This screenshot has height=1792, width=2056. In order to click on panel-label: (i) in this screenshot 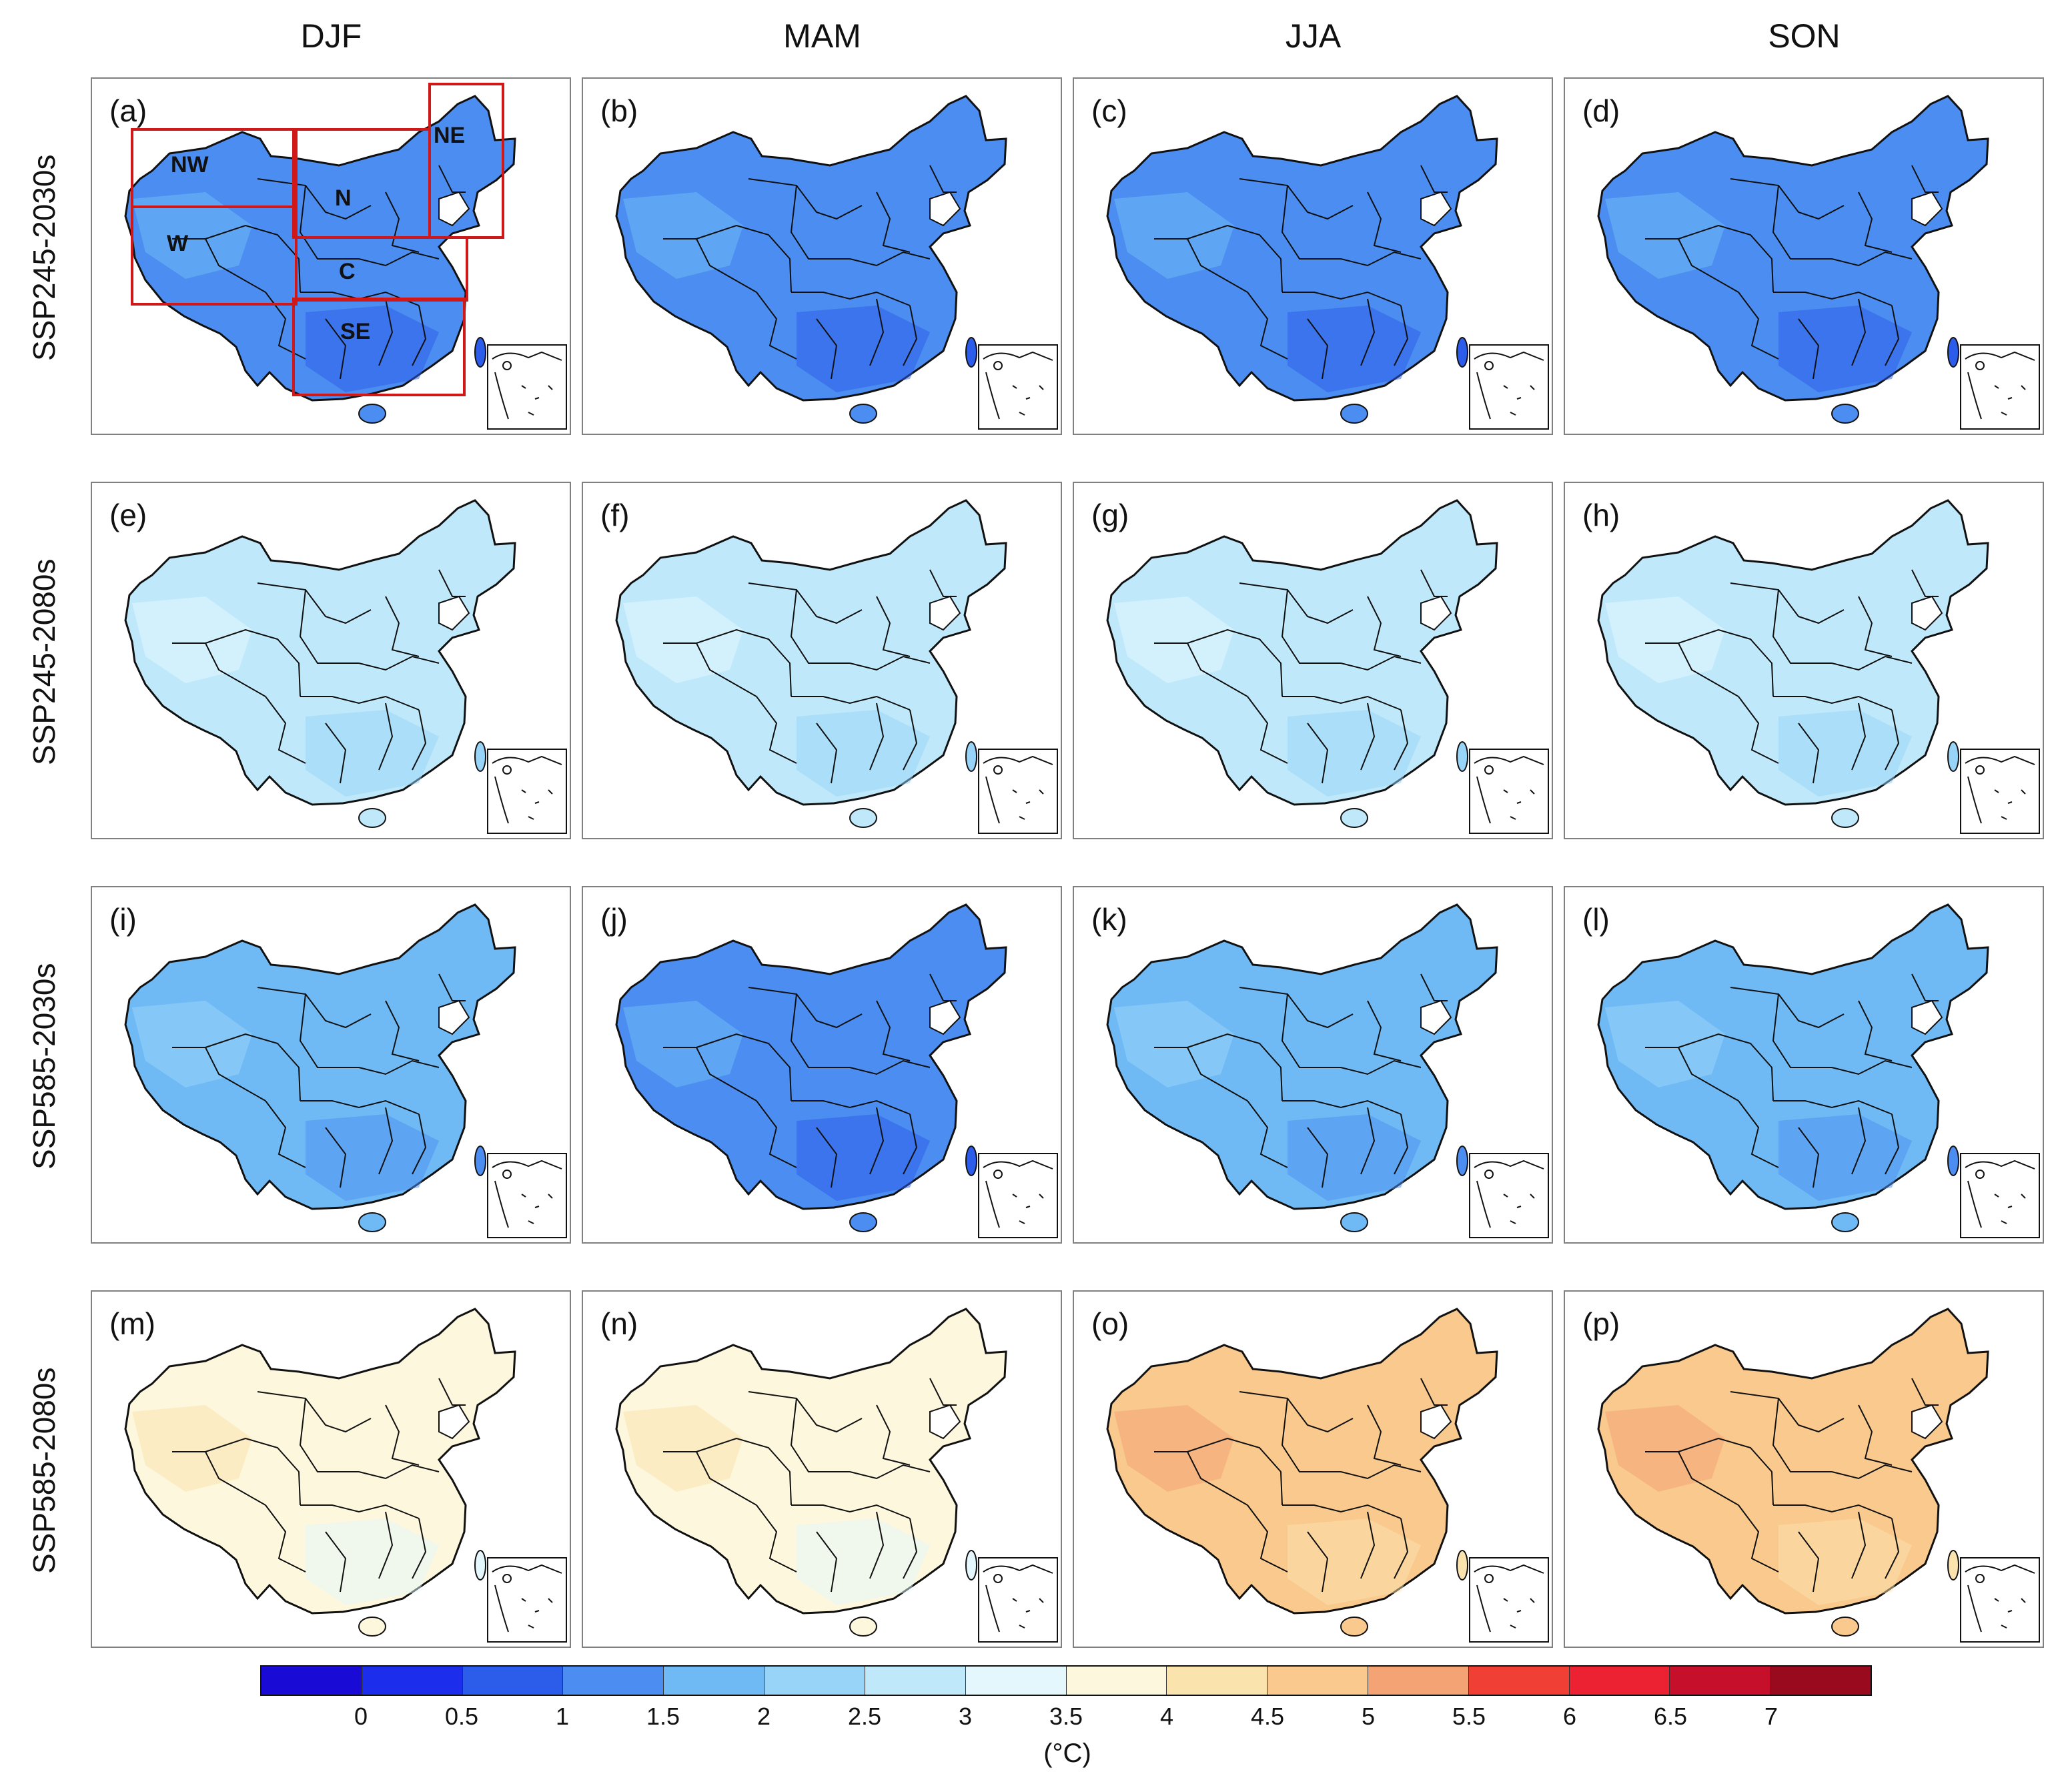, I will do `click(123, 920)`.